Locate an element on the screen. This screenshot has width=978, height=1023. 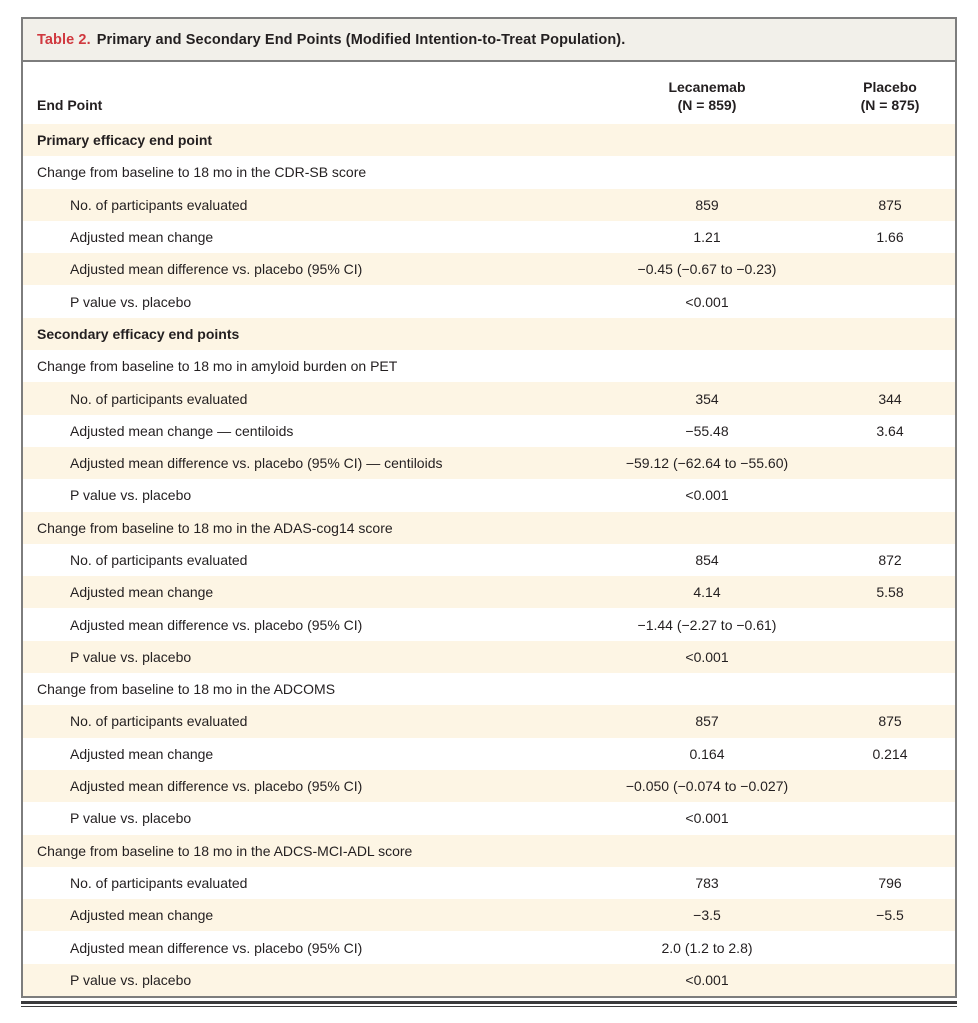
placebo-value: 872 is located at coordinates (890, 560).